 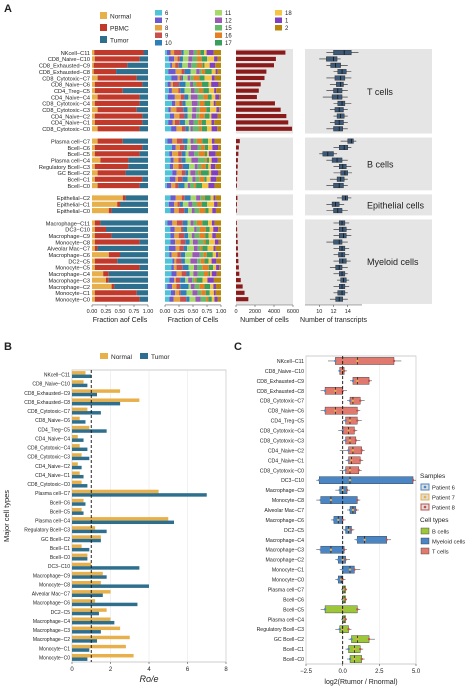 What do you see at coordinates (285, 541) in the screenshot?
I see `row-label-c: Macrophage−C4` at bounding box center [285, 541].